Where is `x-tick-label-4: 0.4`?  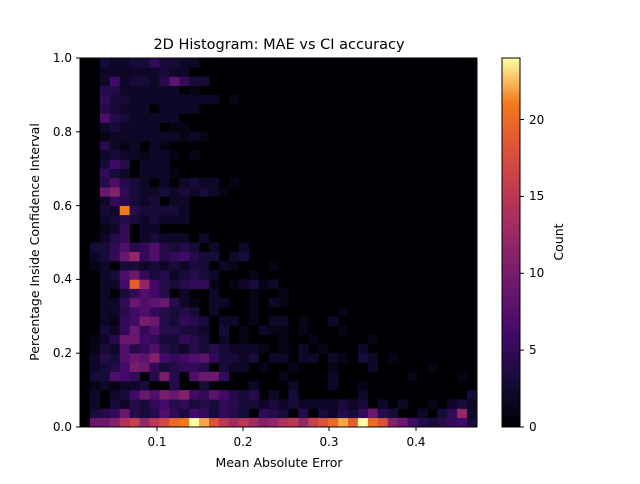
x-tick-label-4: 0.4 is located at coordinates (415, 442).